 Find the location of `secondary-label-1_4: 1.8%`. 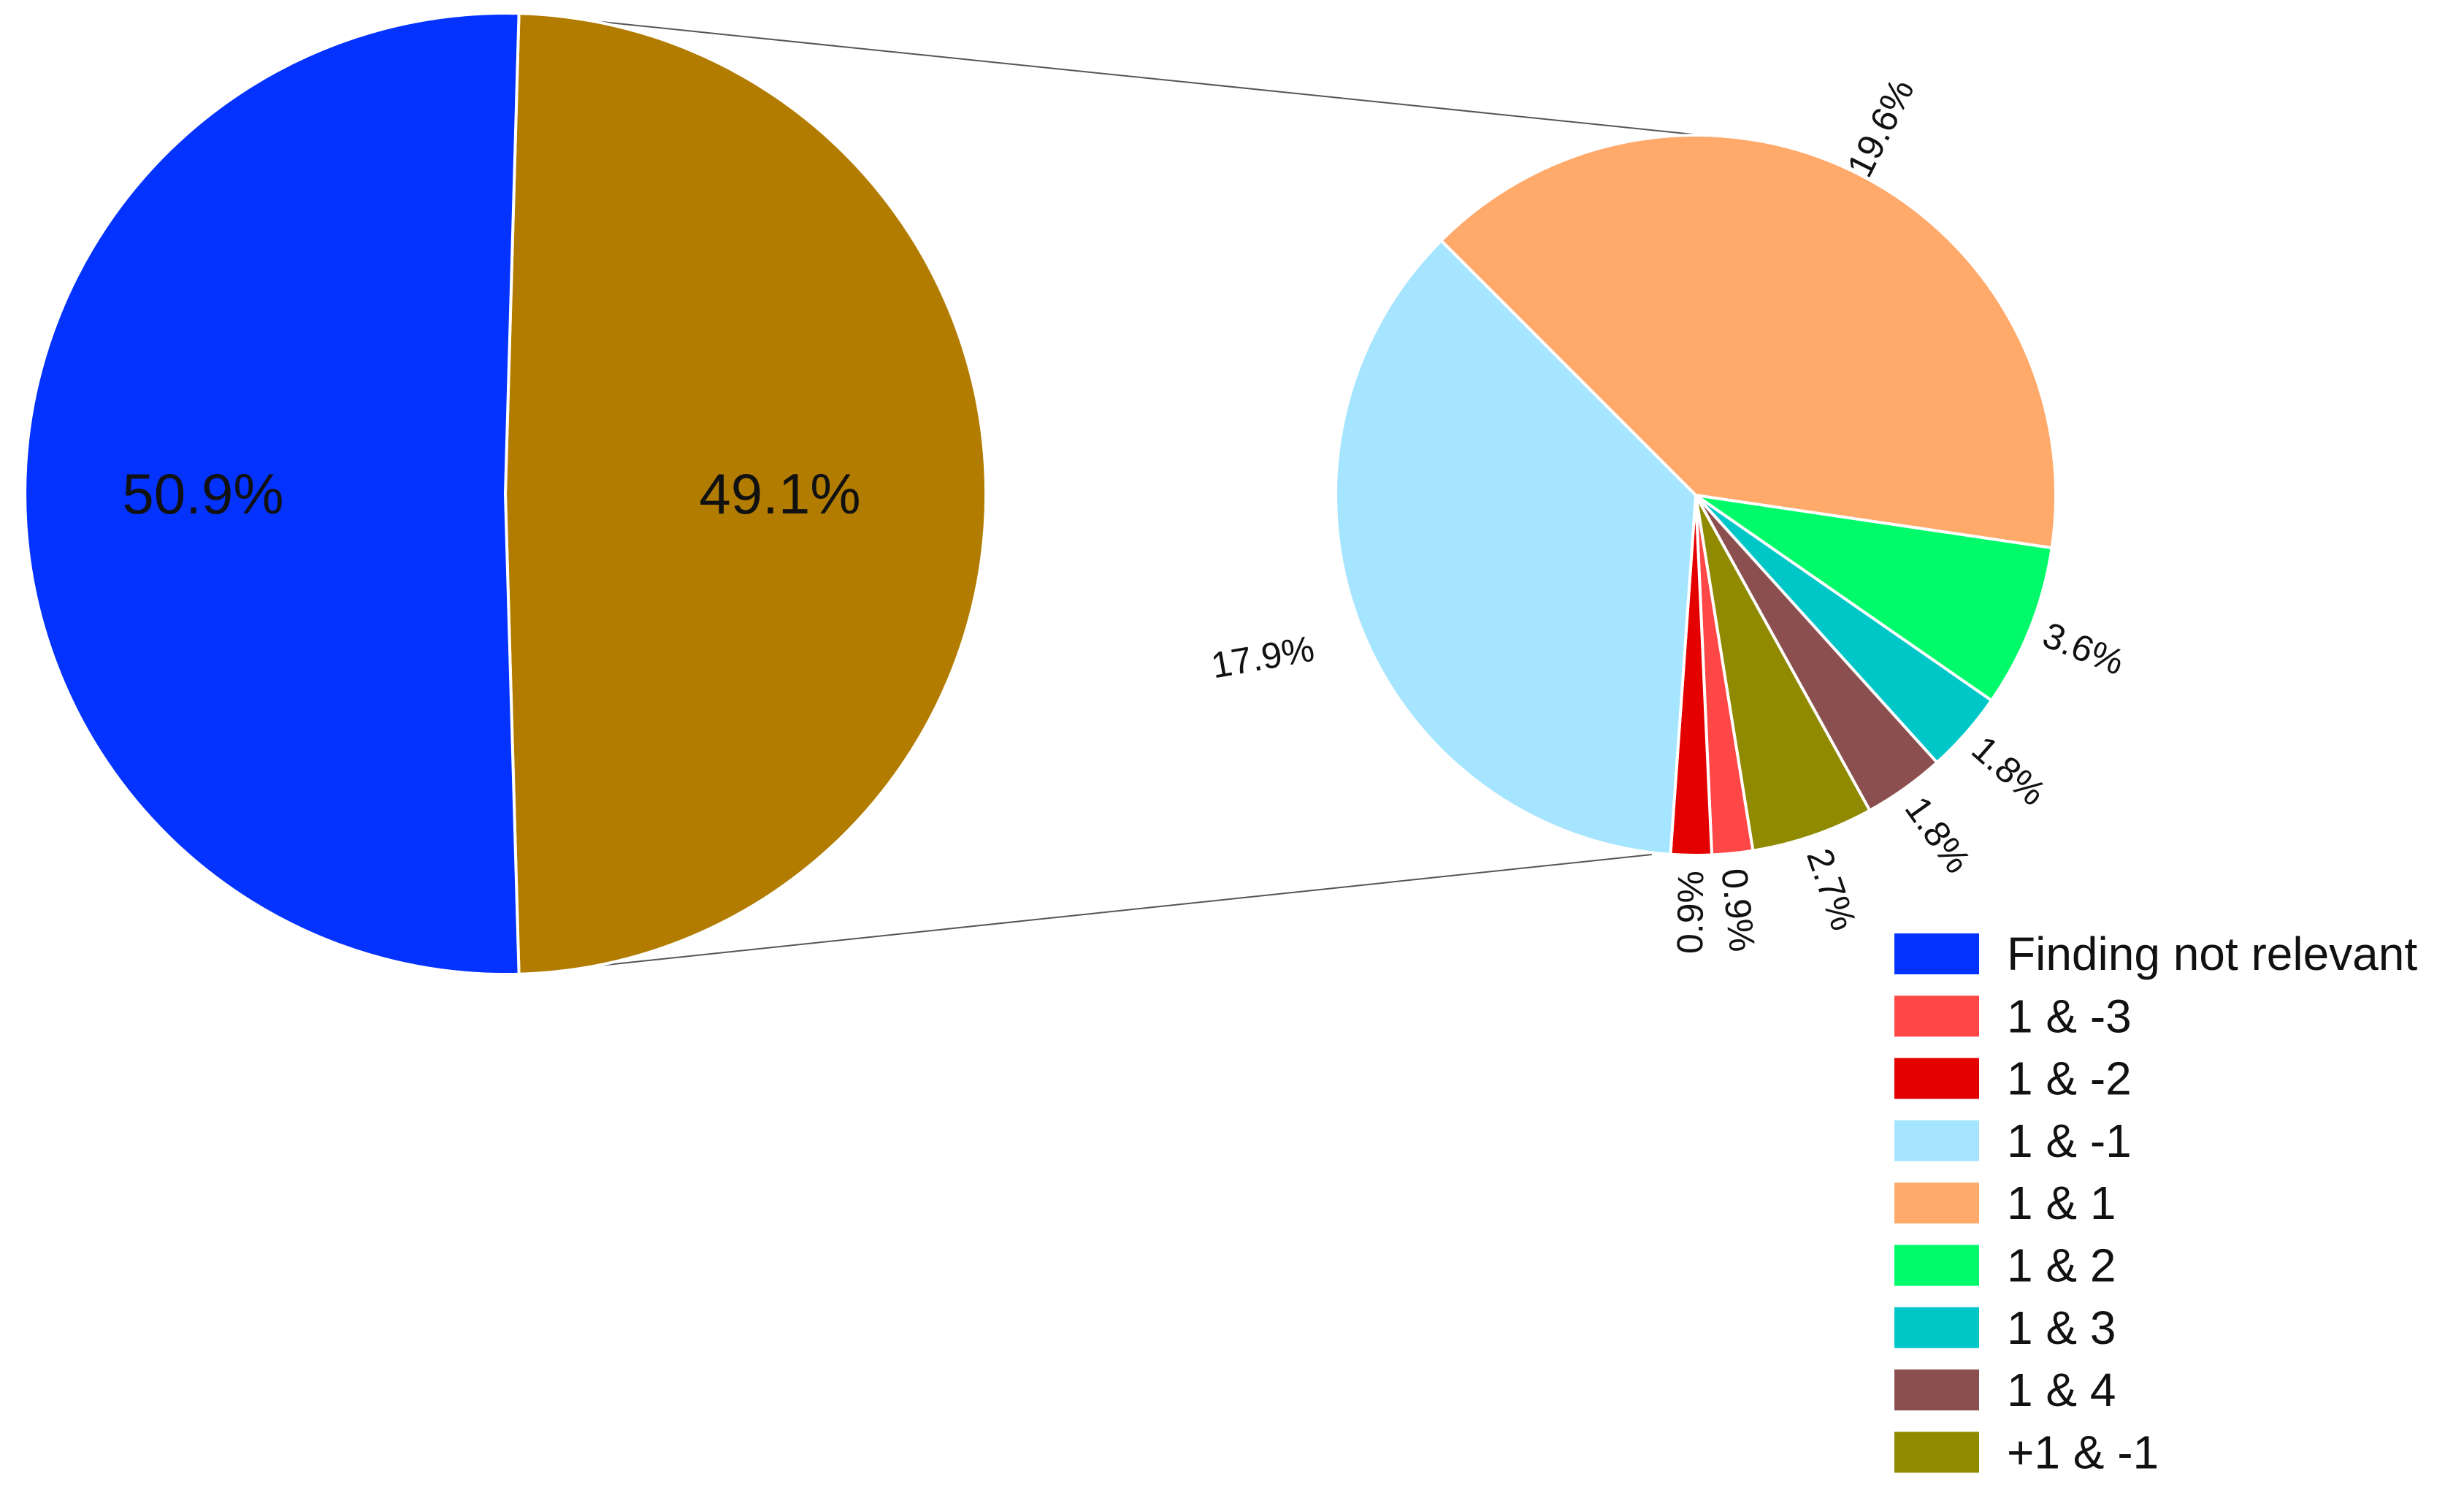

secondary-label-1_4: 1.8% is located at coordinates (1938, 834).